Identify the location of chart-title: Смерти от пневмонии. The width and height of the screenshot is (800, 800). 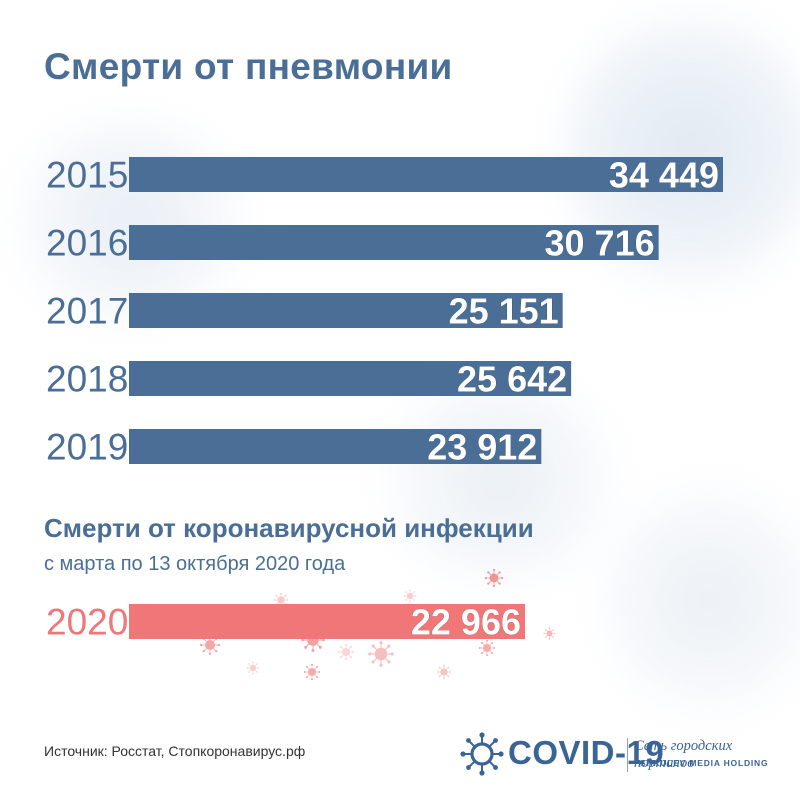
(248, 66).